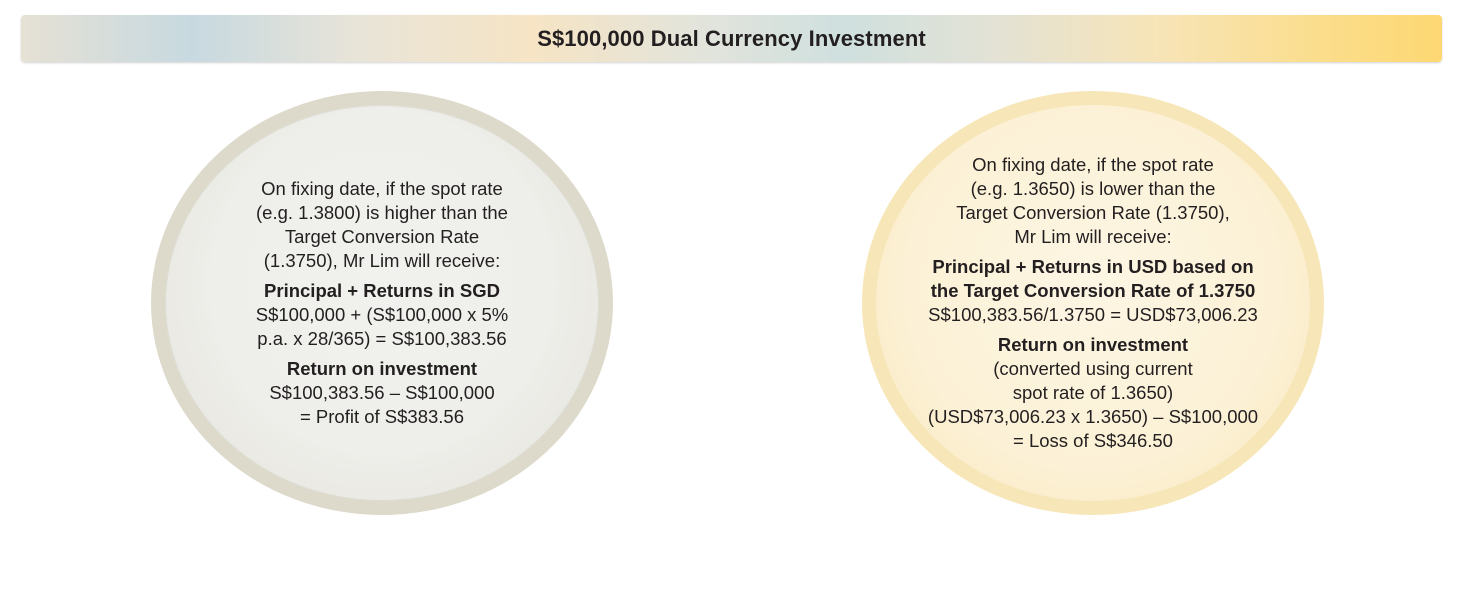 Image resolution: width=1460 pixels, height=609 pixels. Describe the element at coordinates (382, 260) in the screenshot. I see `left-condition-line-4: (1.3750), Mr Lim will receive:` at that location.